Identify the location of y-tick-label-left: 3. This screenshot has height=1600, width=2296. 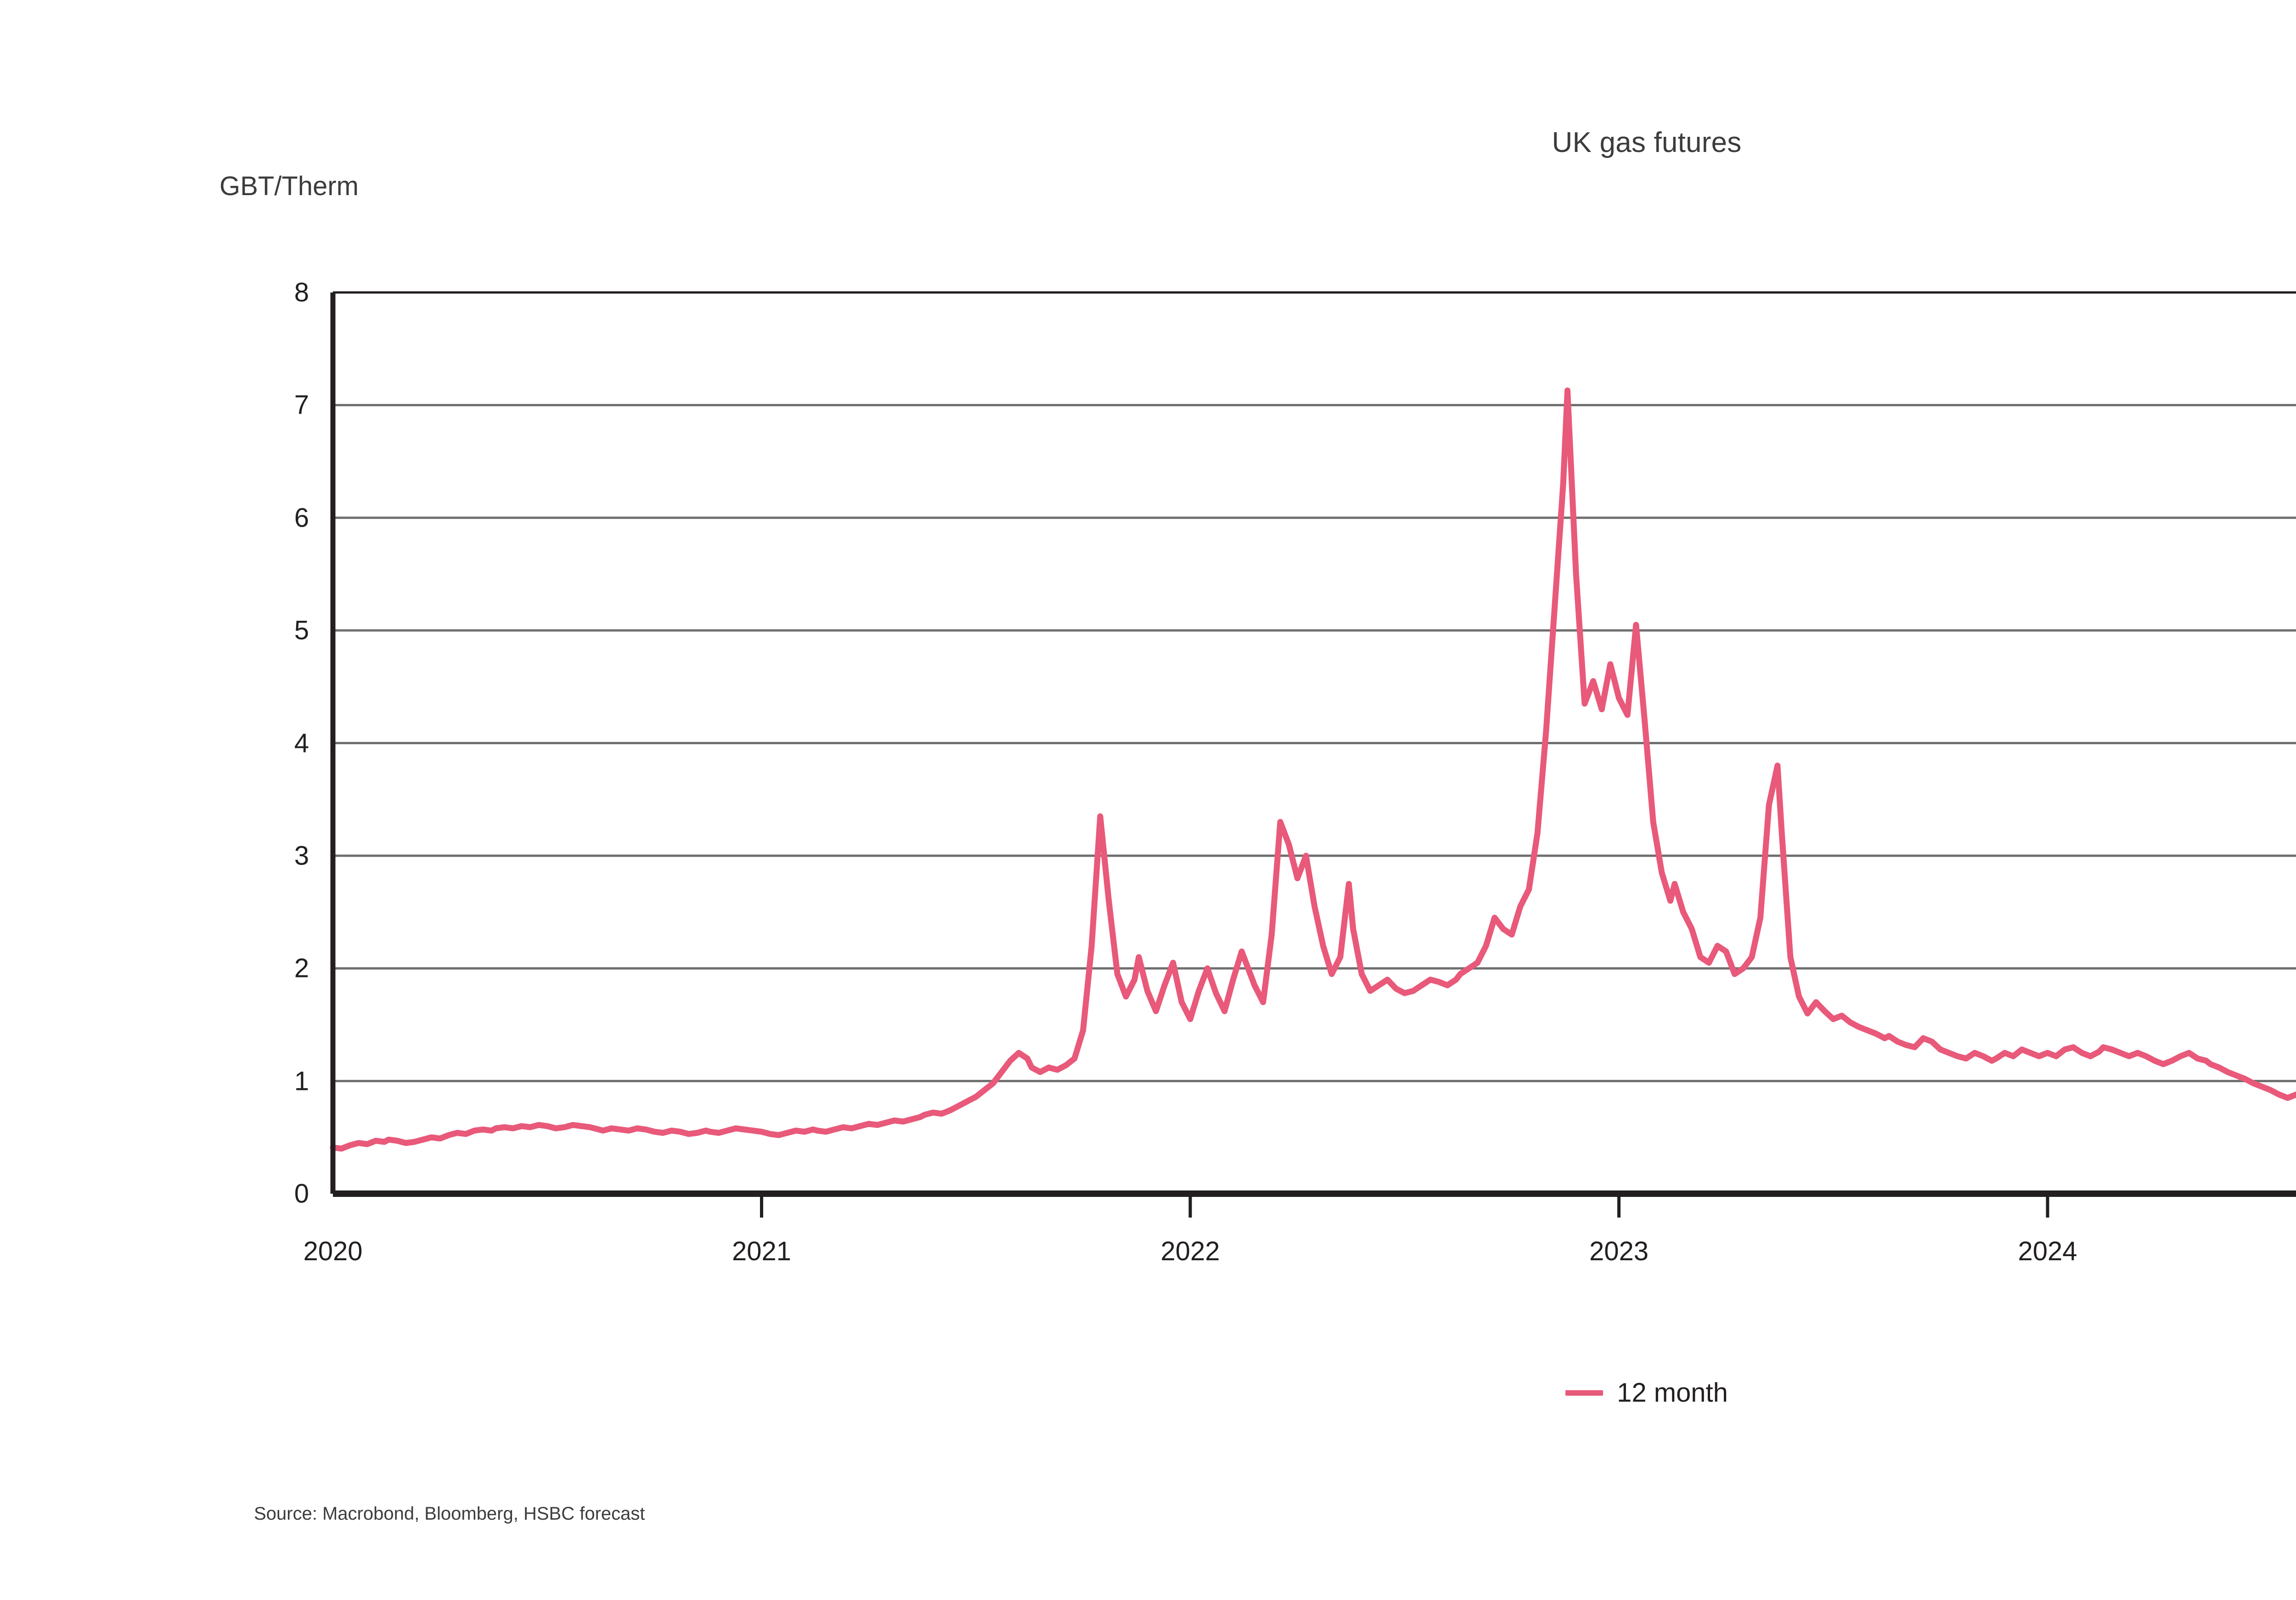
(301, 856).